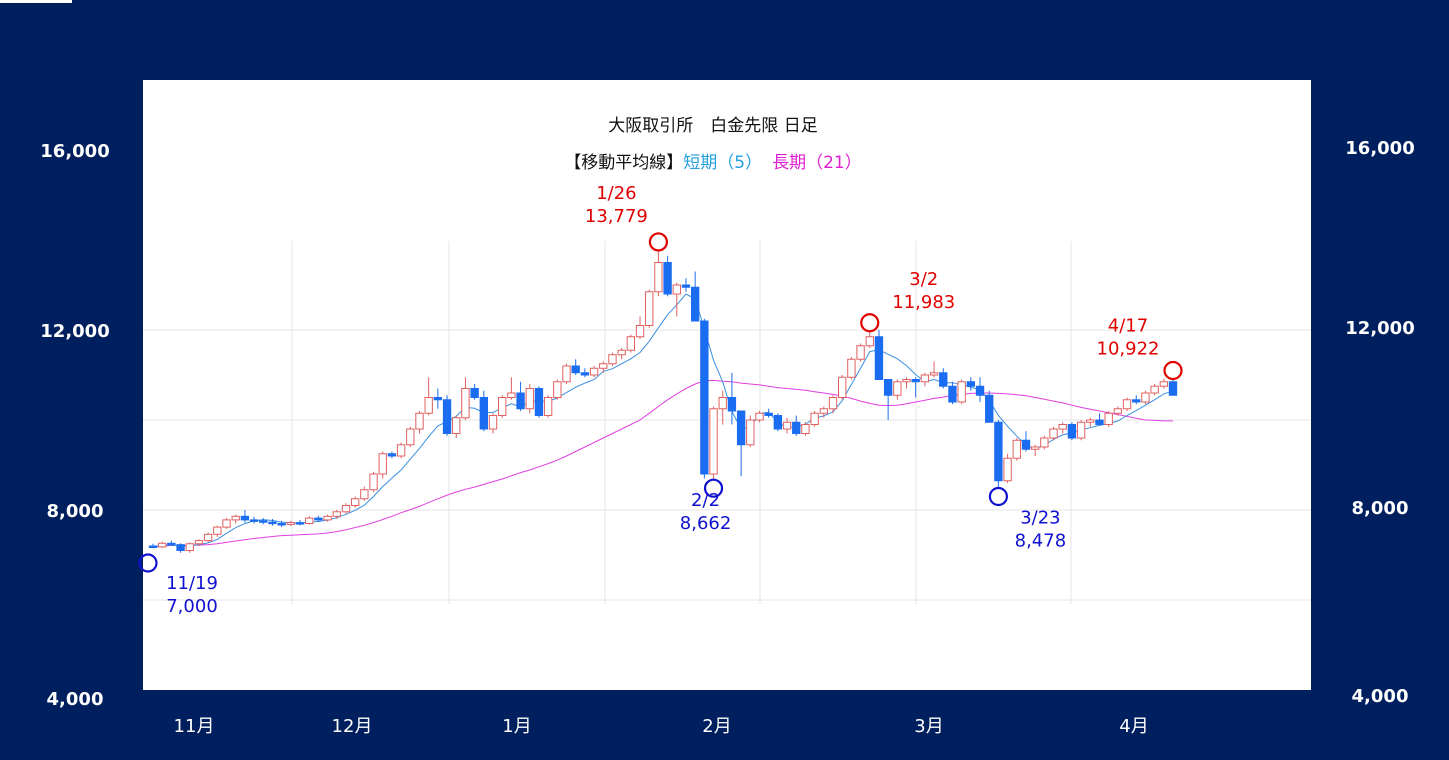 The height and width of the screenshot is (760, 1449). I want to click on x-tick-label: 4月, so click(1133, 726).